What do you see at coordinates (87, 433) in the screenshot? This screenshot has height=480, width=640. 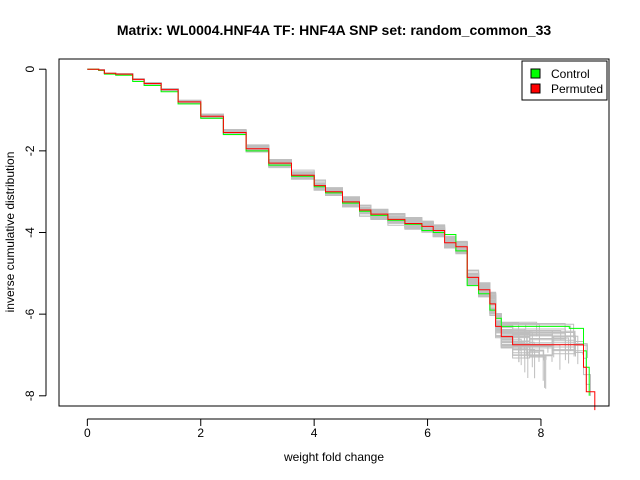 I see `x-tick-label: 0` at bounding box center [87, 433].